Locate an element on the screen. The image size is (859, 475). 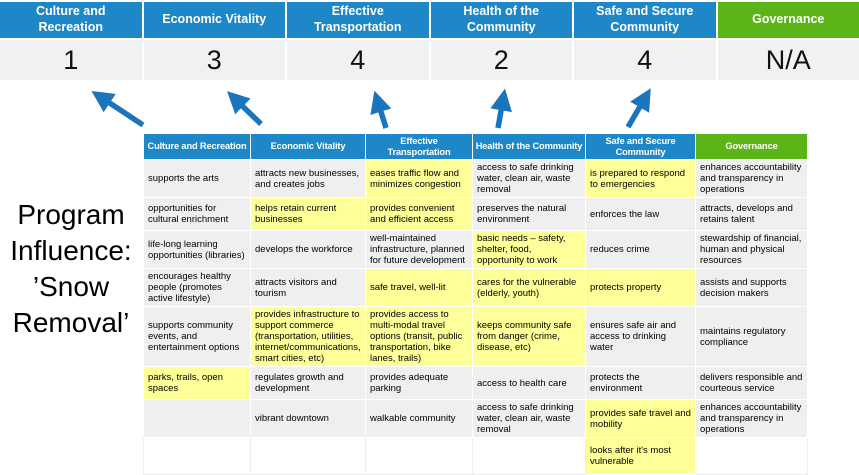
scoreboard-score: 3 is located at coordinates (215, 60).